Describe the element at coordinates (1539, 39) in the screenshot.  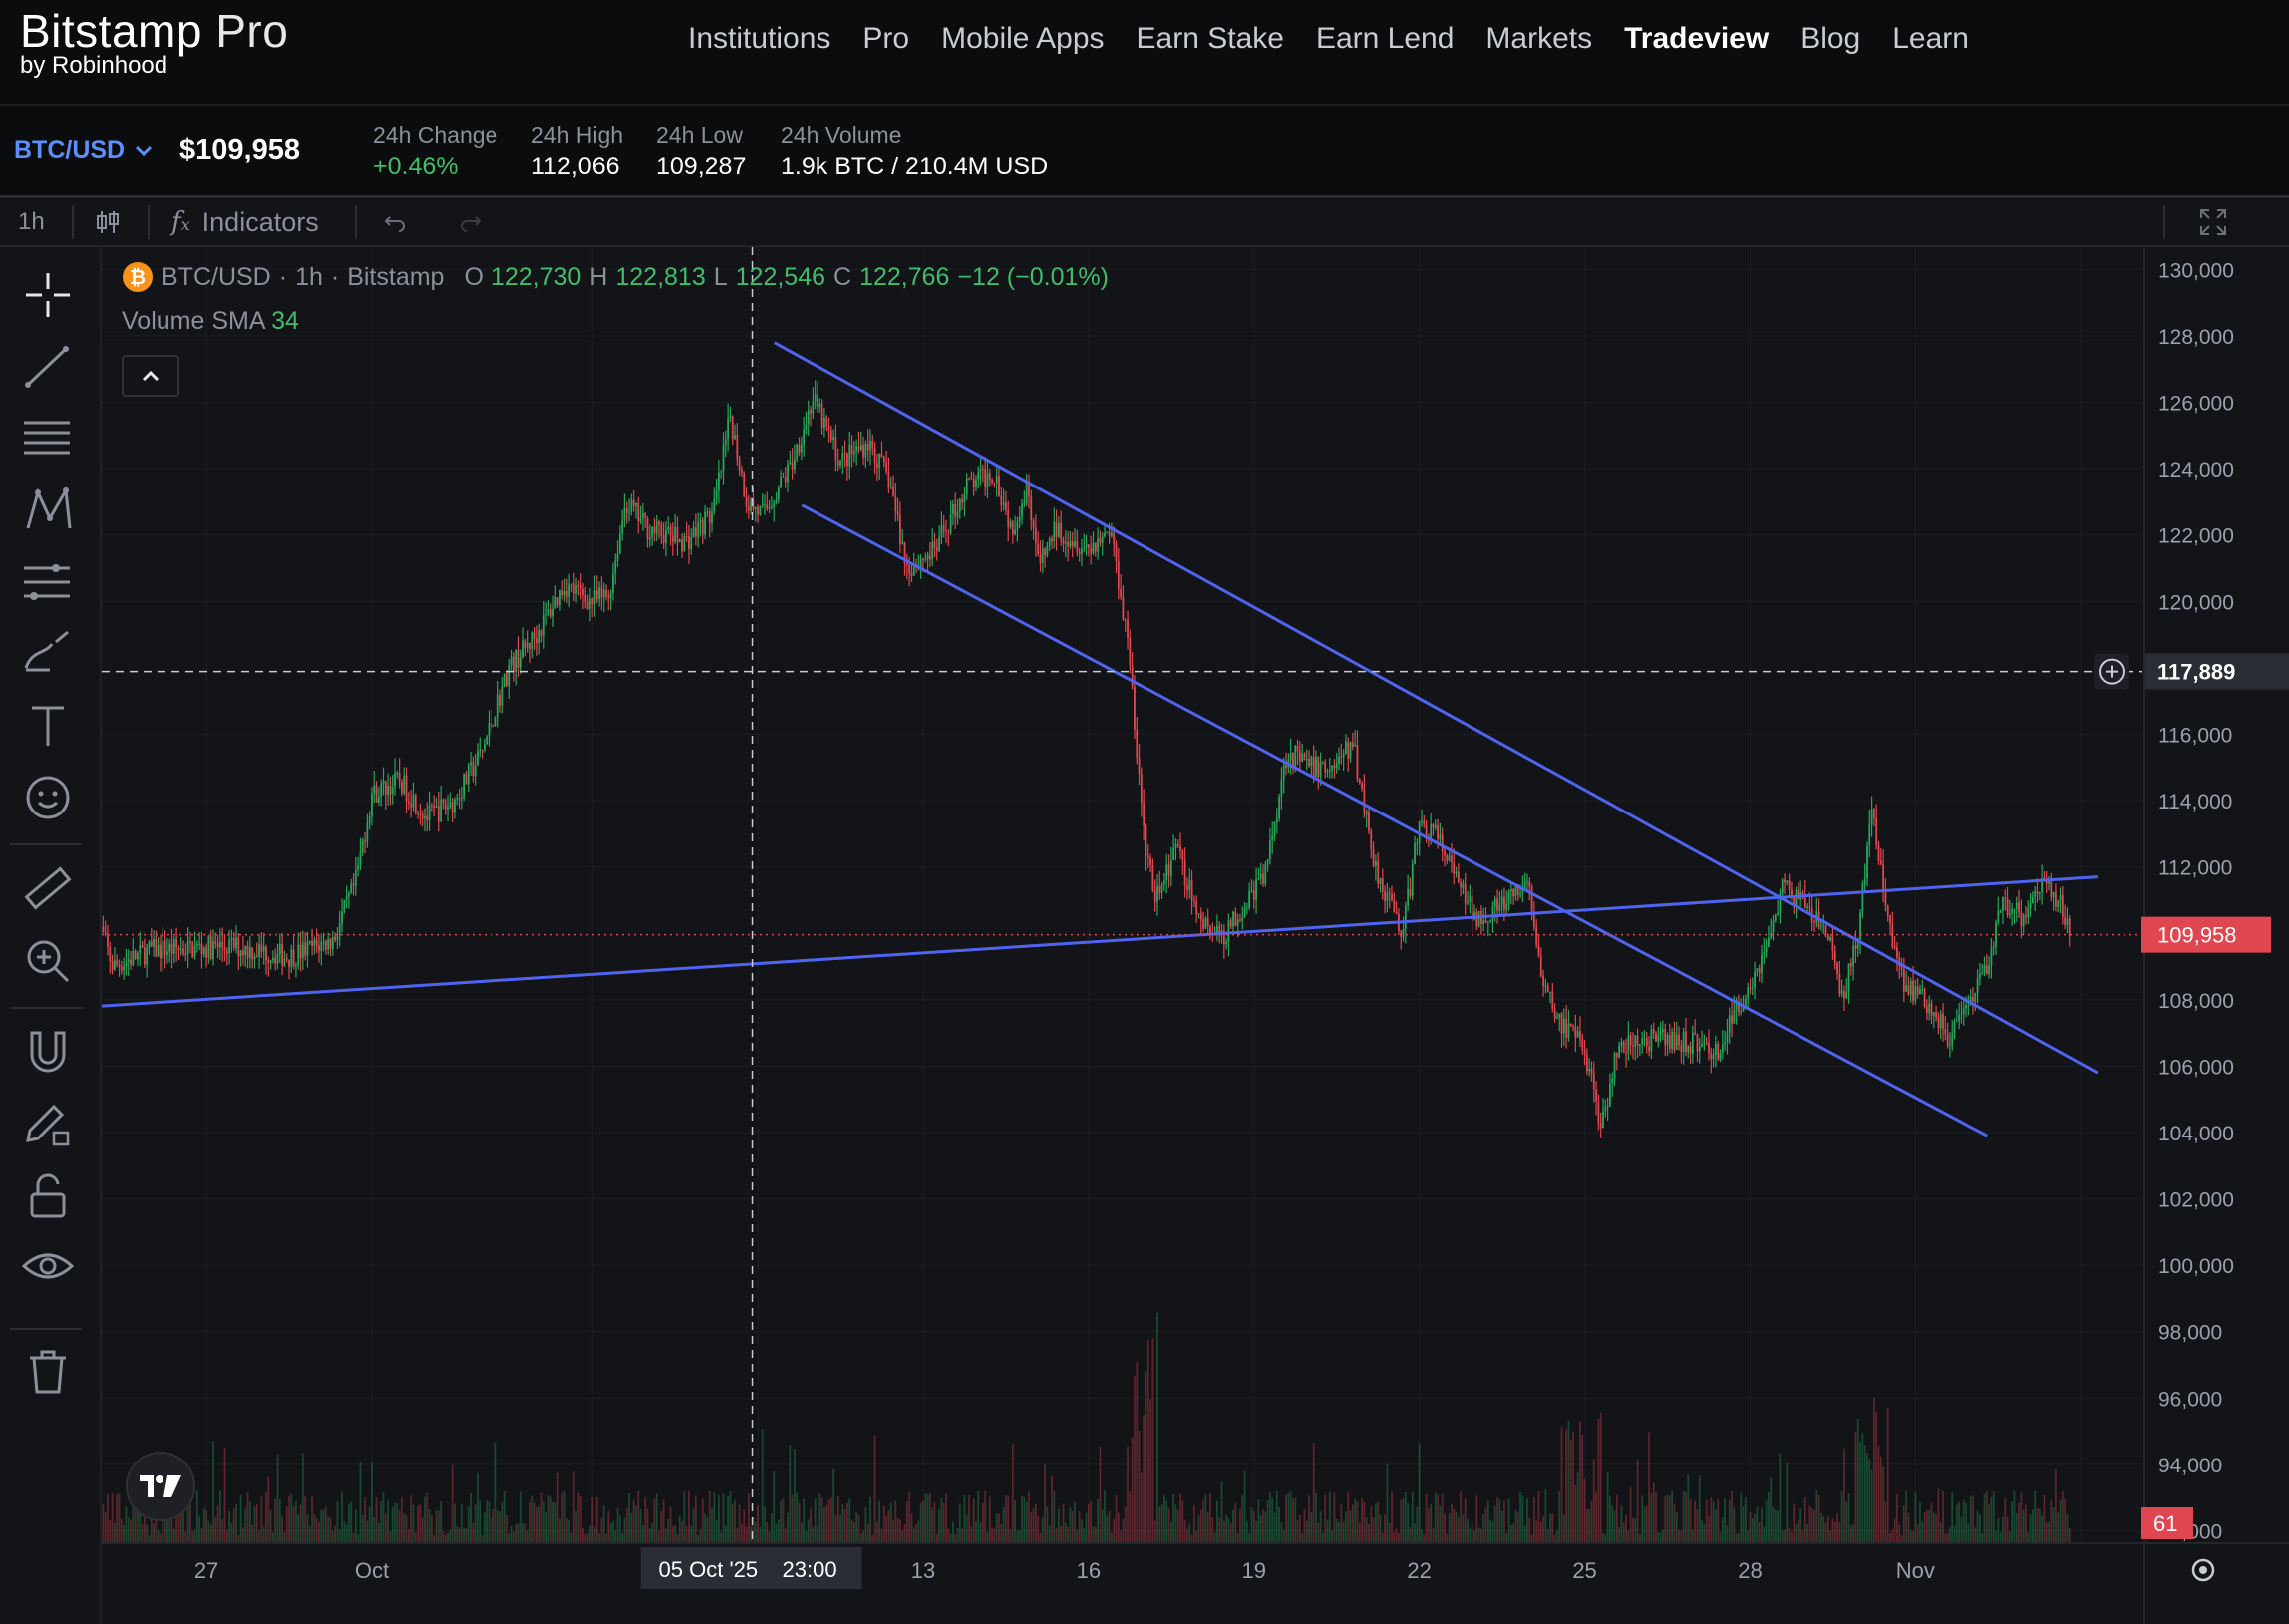
I see `nav-link-markets: Markets` at that location.